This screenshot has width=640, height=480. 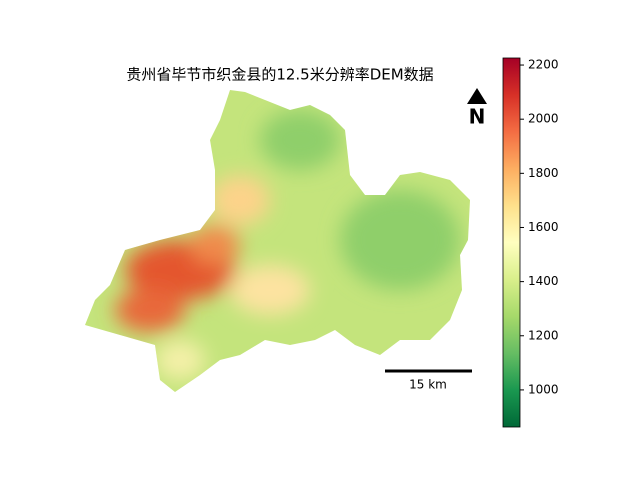 I want to click on colorbar-tick-label: 2000, so click(x=543, y=119).